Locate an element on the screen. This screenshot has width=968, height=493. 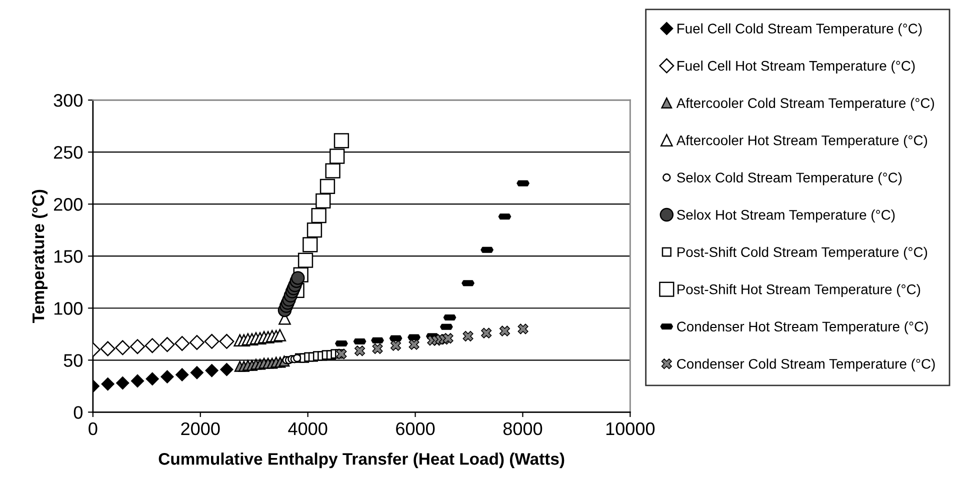
legend-label: Condenser Hot Stream Temperature (°C) is located at coordinates (802, 327).